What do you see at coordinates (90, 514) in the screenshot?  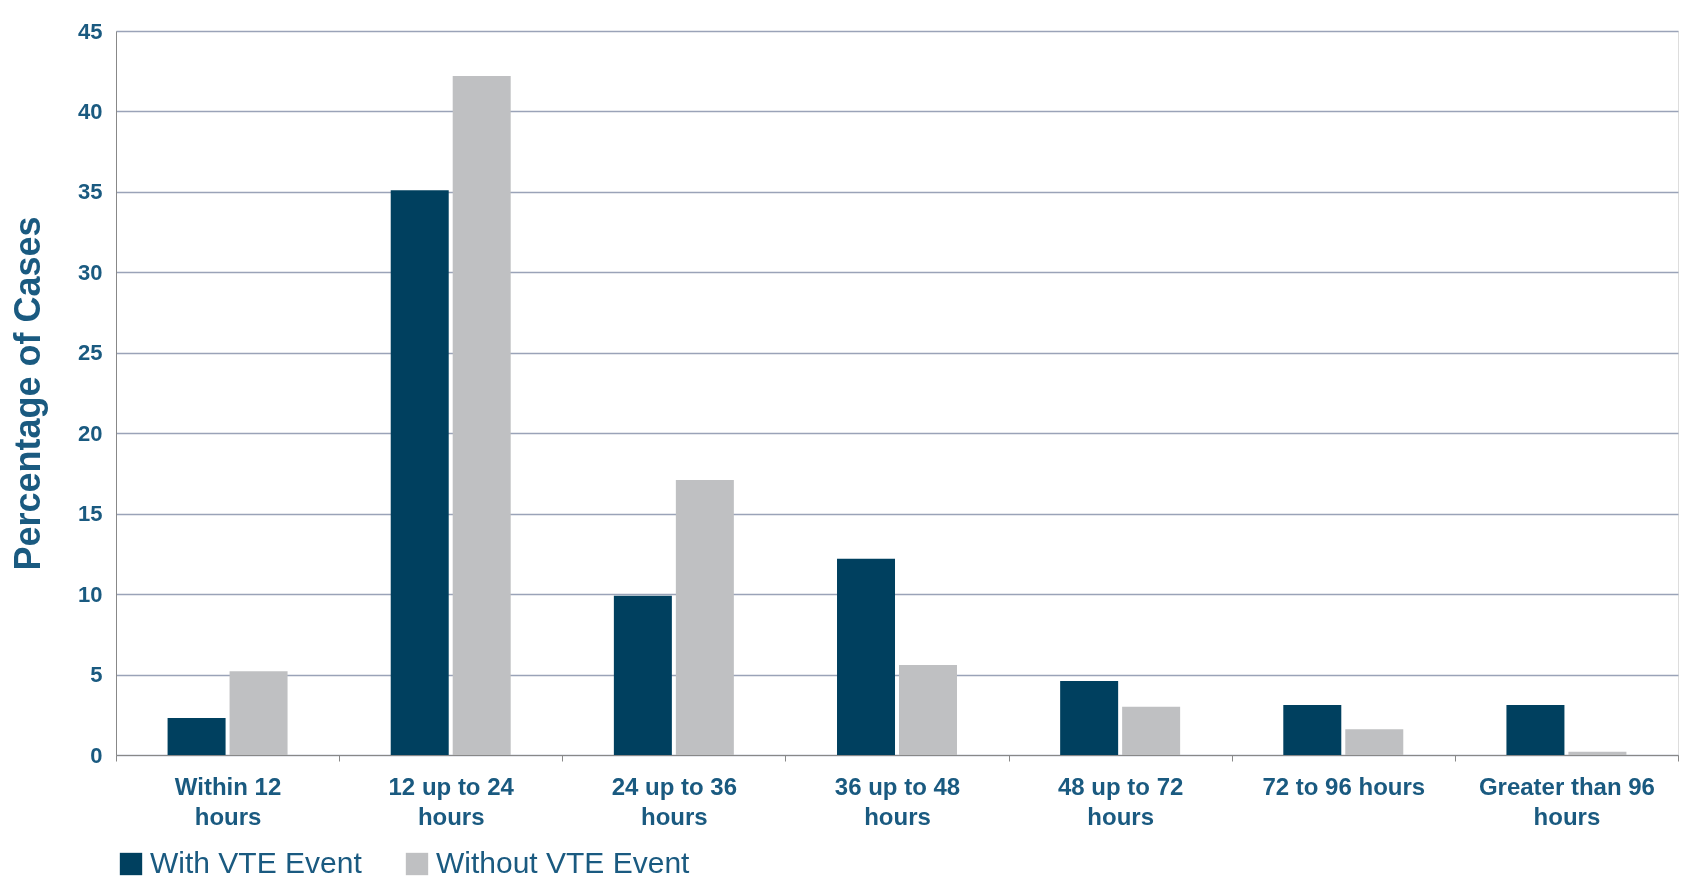 I see `y-tick-label: 15` at bounding box center [90, 514].